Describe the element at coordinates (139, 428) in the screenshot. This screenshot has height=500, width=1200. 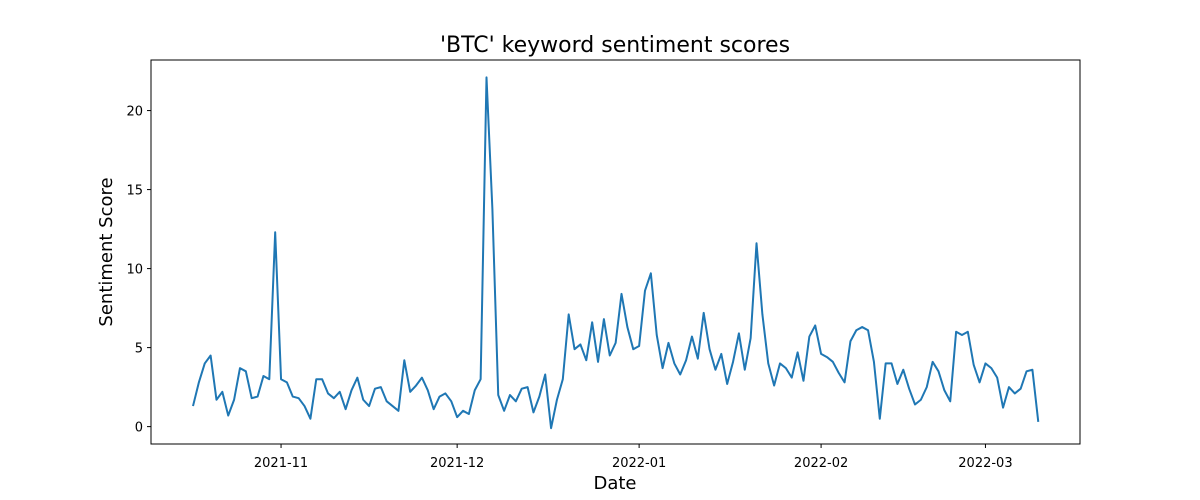
I see `y-tick-label: 0` at that location.